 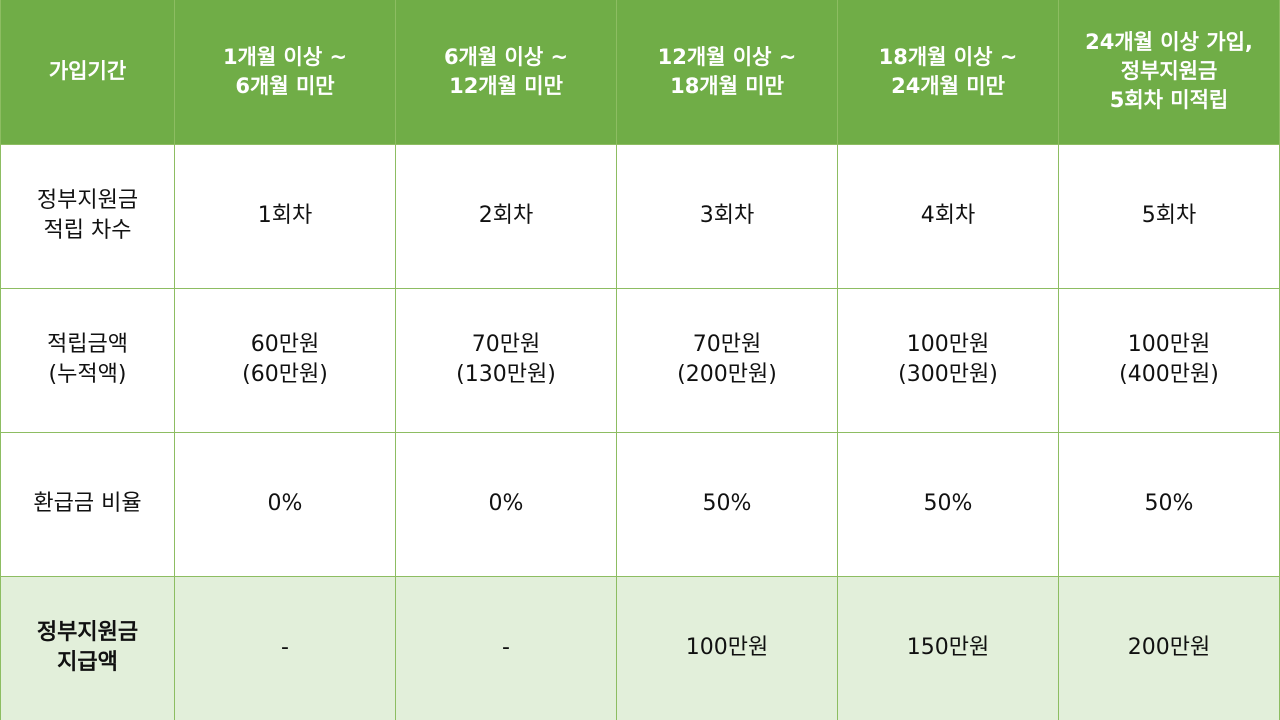 I want to click on table-cell: 100만원 (400만원), so click(x=1169, y=360).